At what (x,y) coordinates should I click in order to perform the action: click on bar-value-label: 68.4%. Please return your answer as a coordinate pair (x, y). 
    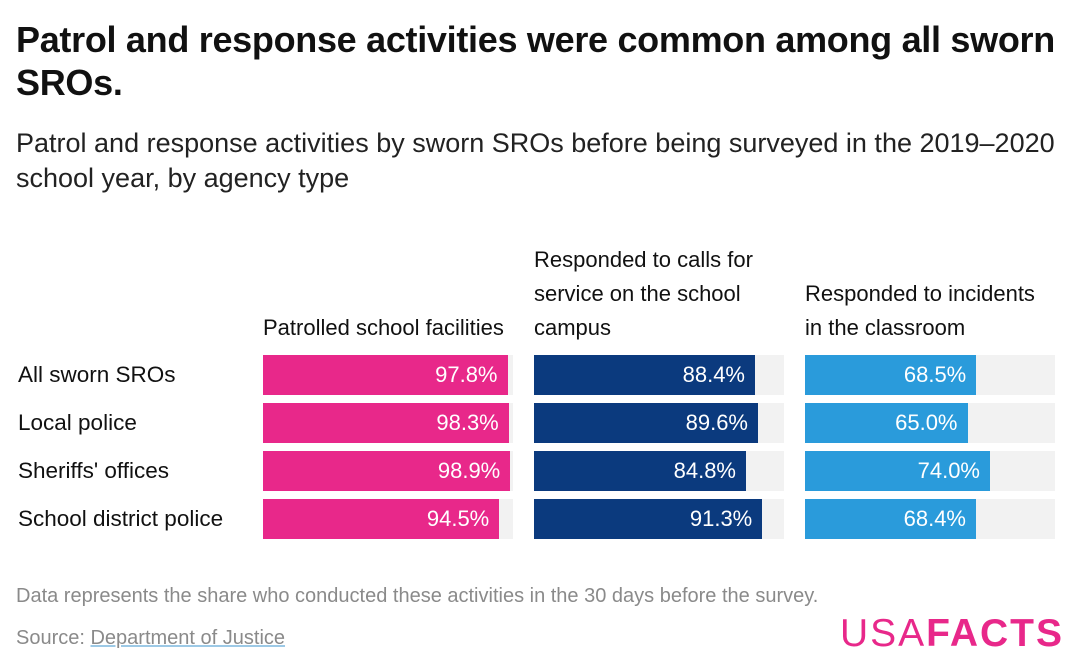
    Looking at the image, I should click on (934, 518).